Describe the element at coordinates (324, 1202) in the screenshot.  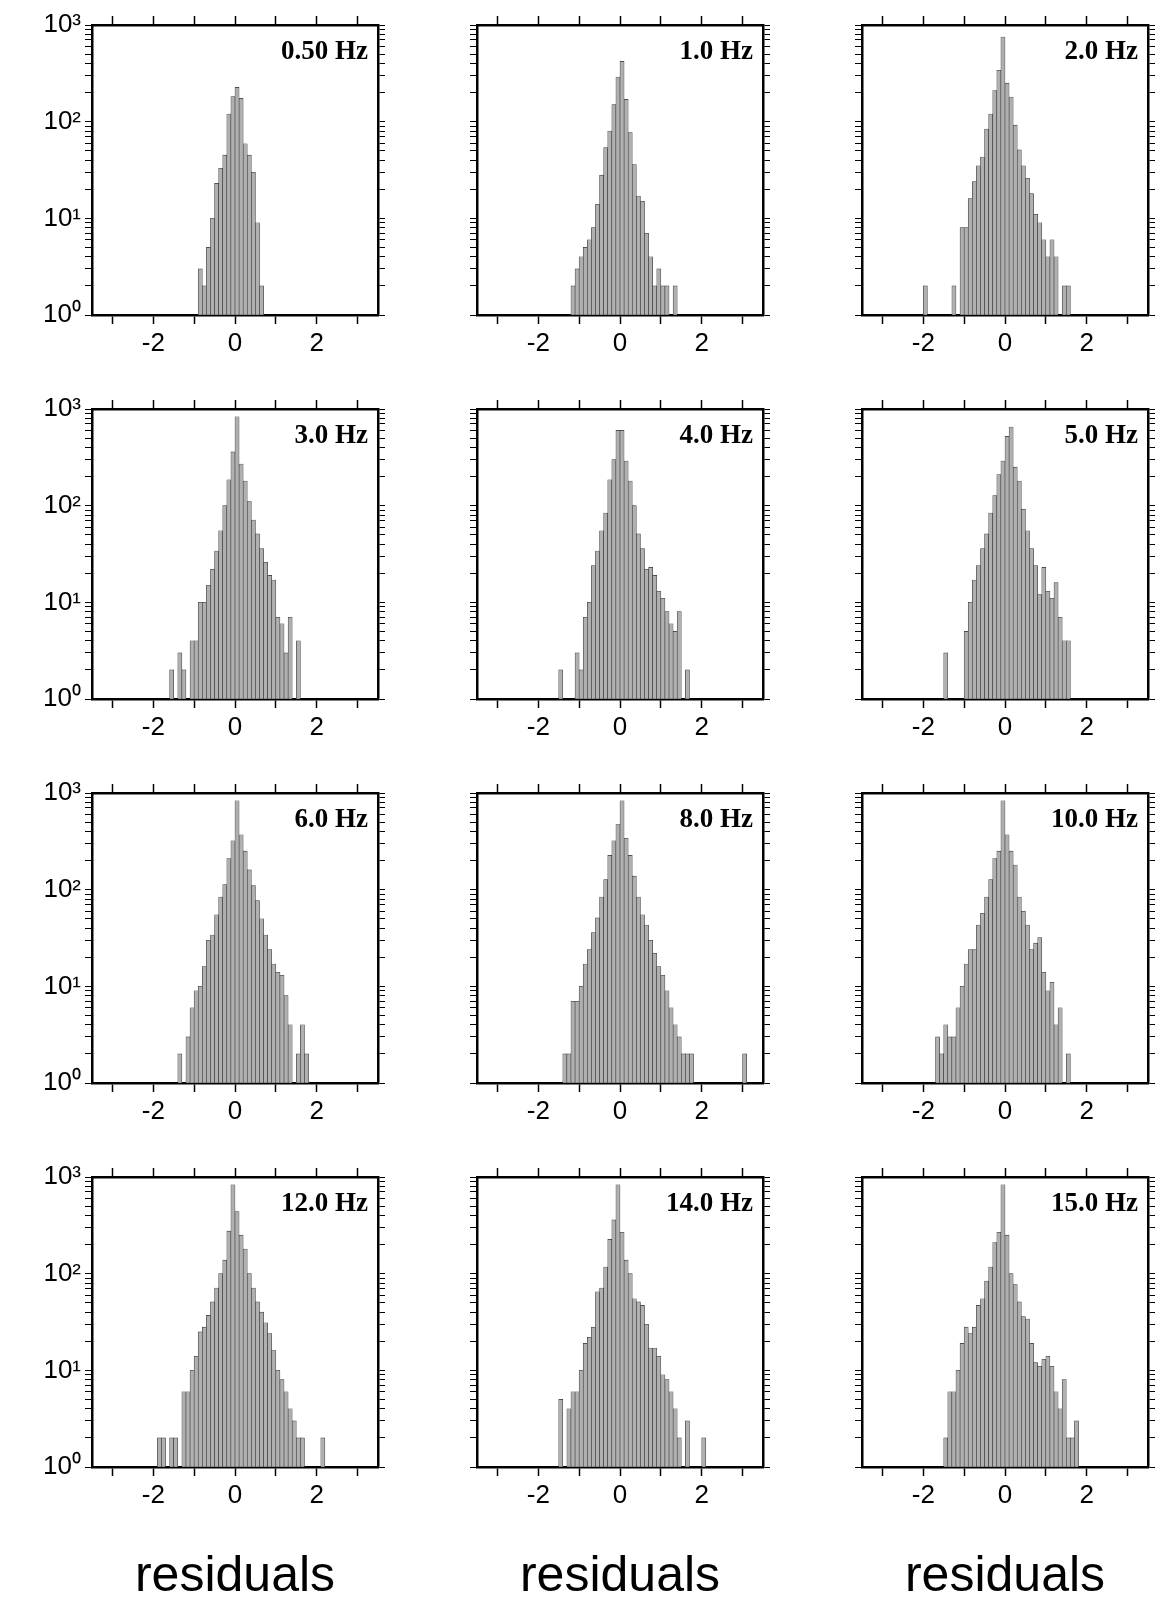
I see `chart-title: 12.0 Hz` at that location.